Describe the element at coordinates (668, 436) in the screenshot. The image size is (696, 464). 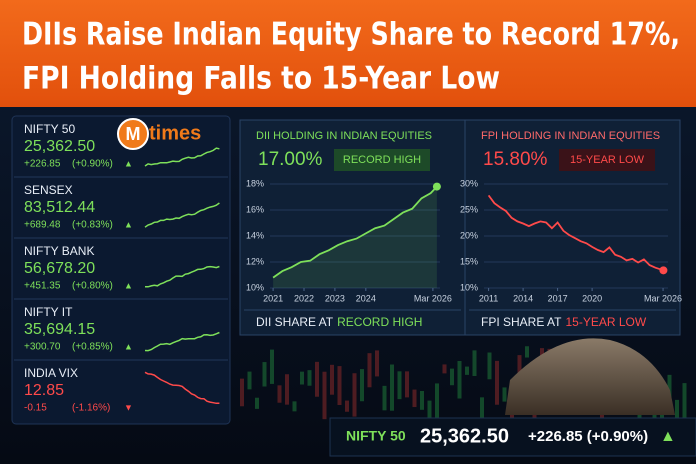
I see `bottom-ticker-arrow: ▲` at that location.